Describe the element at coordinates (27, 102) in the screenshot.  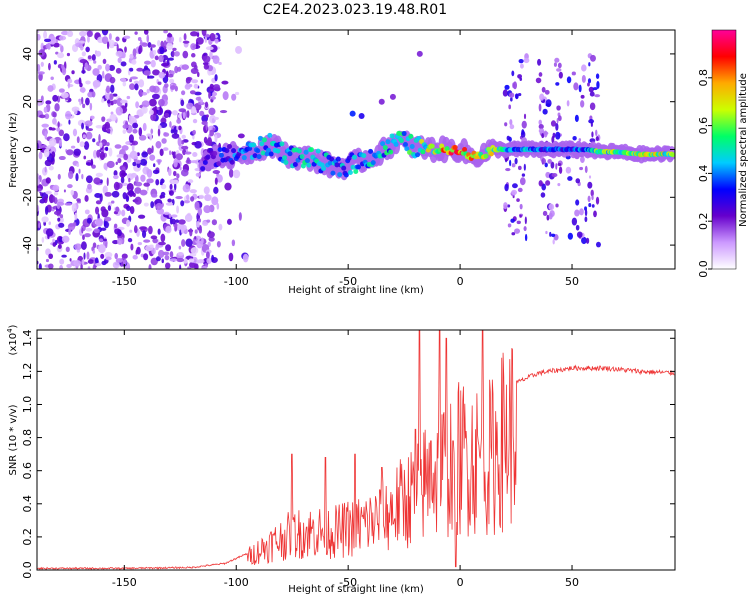
I see `spectrogram-y-tick-label: 20` at that location.